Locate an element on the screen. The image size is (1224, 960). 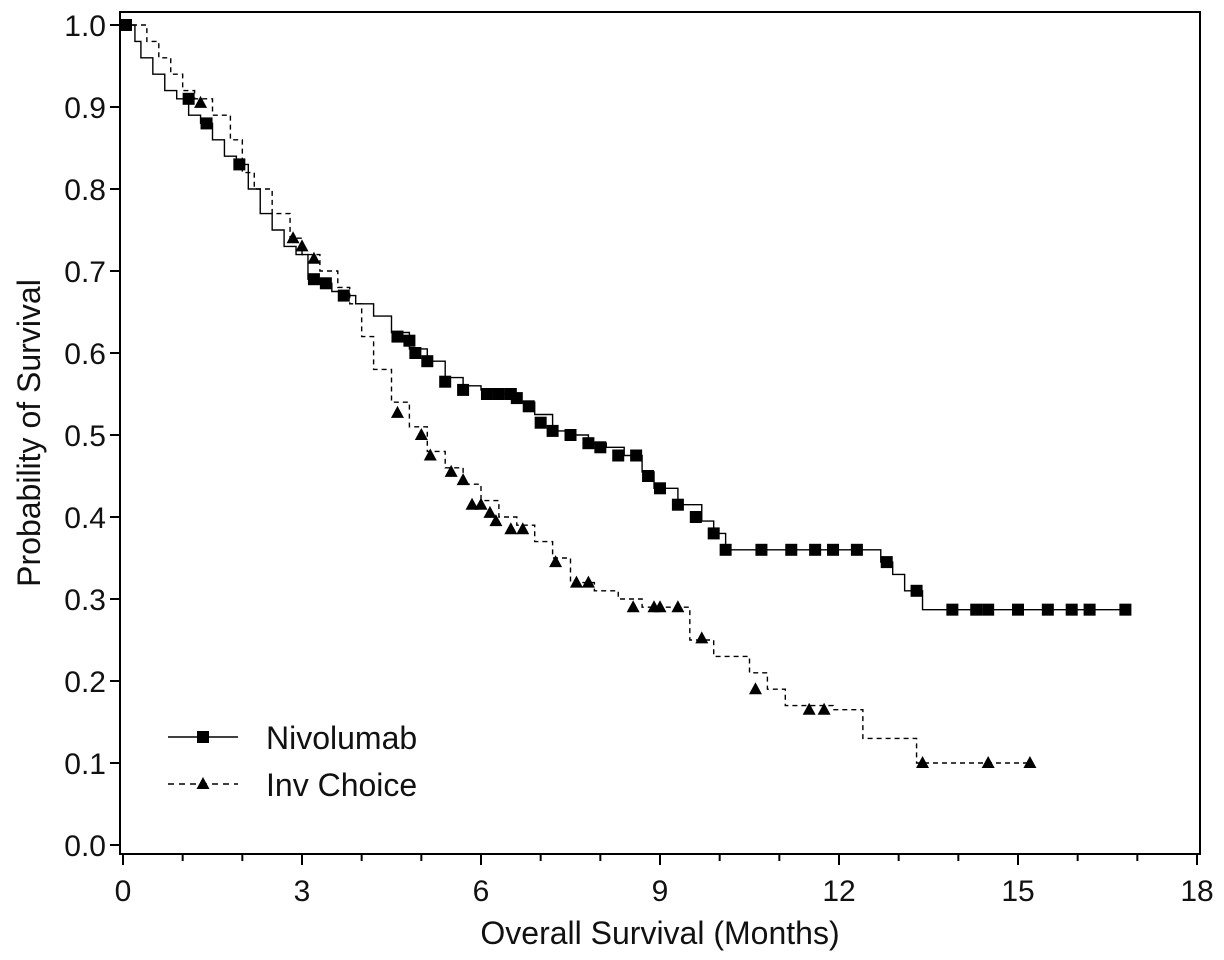
x-axis: 0 3 6 9 12 15 18 is located at coordinates (664, 881).